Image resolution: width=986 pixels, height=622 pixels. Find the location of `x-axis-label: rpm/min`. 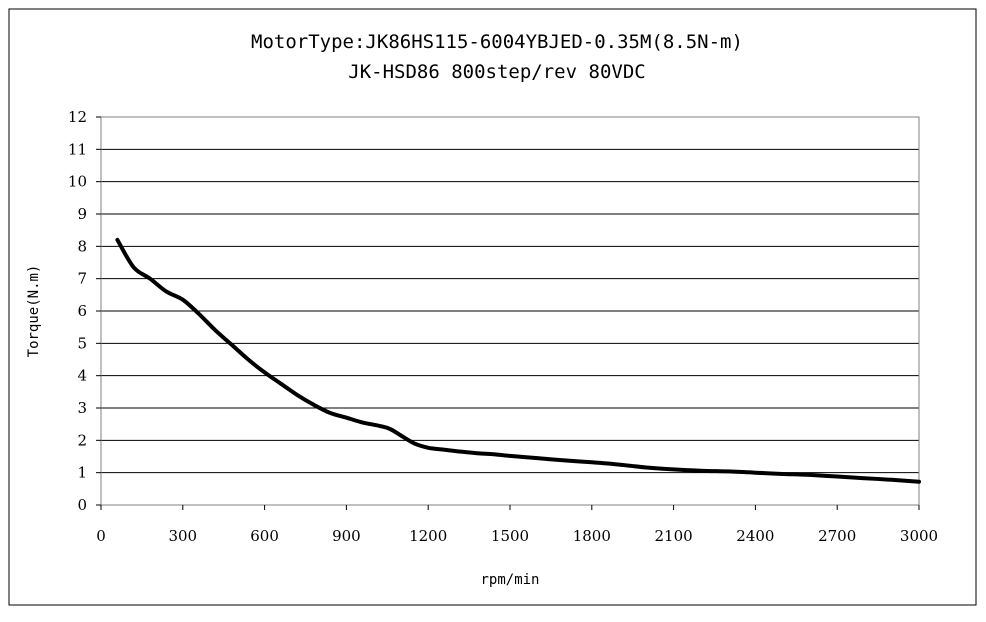

x-axis-label: rpm/min is located at coordinates (509, 580).